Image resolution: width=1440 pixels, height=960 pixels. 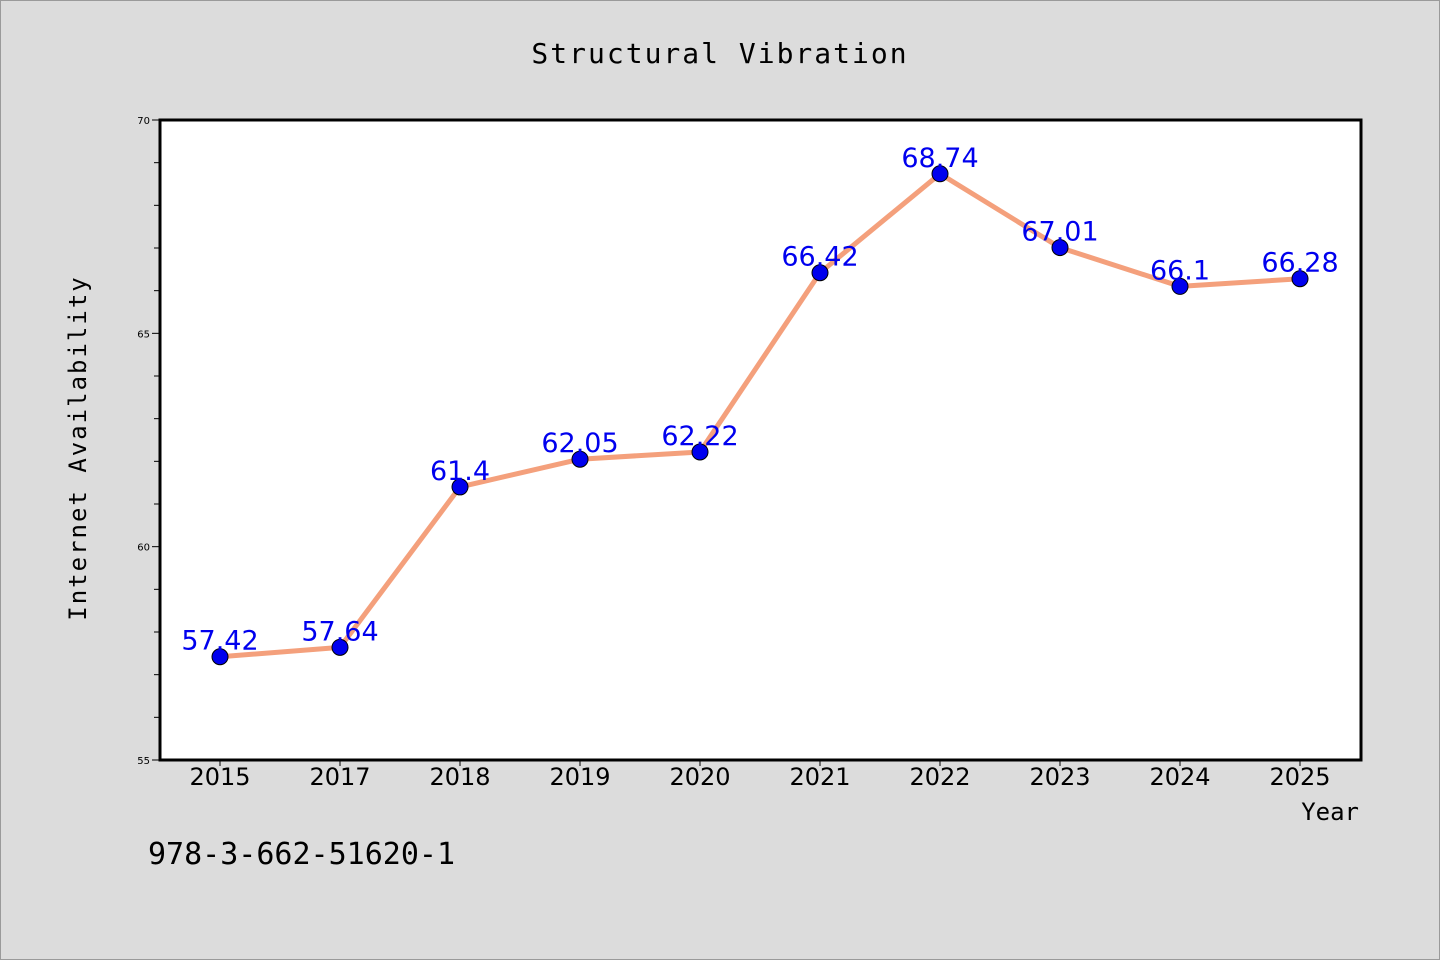 What do you see at coordinates (819, 257) in the screenshot?
I see `data-label: 66.42` at bounding box center [819, 257].